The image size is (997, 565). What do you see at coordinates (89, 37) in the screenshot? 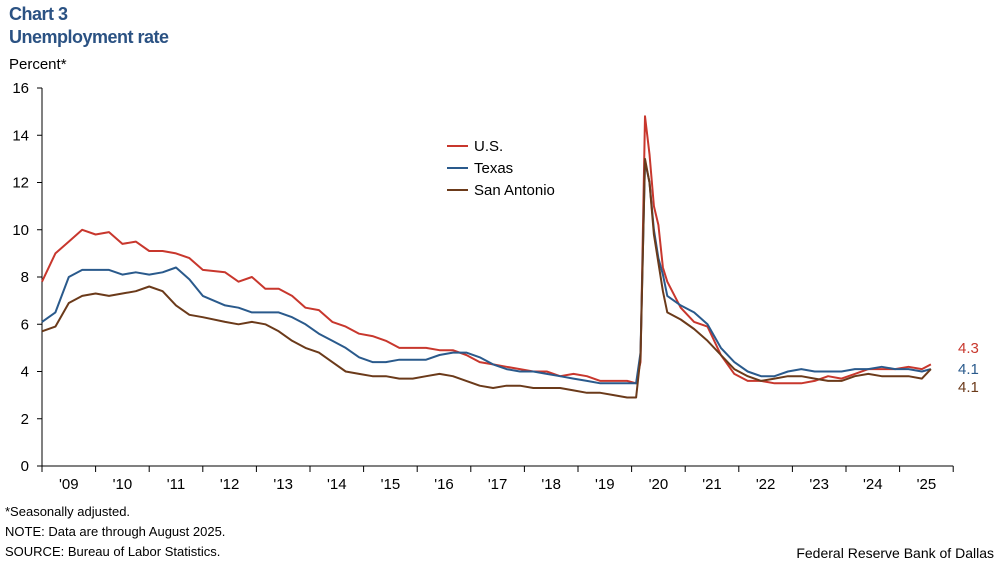
I see `chart-subtitle: Unemployment rate` at bounding box center [89, 37].